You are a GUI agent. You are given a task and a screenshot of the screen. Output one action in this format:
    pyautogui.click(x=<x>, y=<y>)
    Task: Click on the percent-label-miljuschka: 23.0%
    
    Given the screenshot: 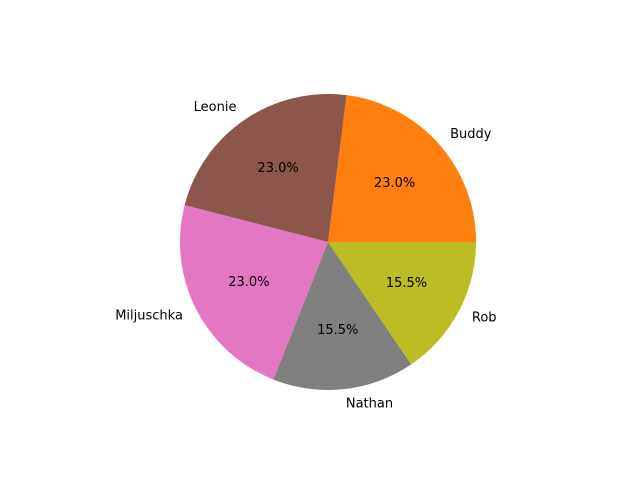 What is the action you would take?
    pyautogui.click(x=248, y=282)
    